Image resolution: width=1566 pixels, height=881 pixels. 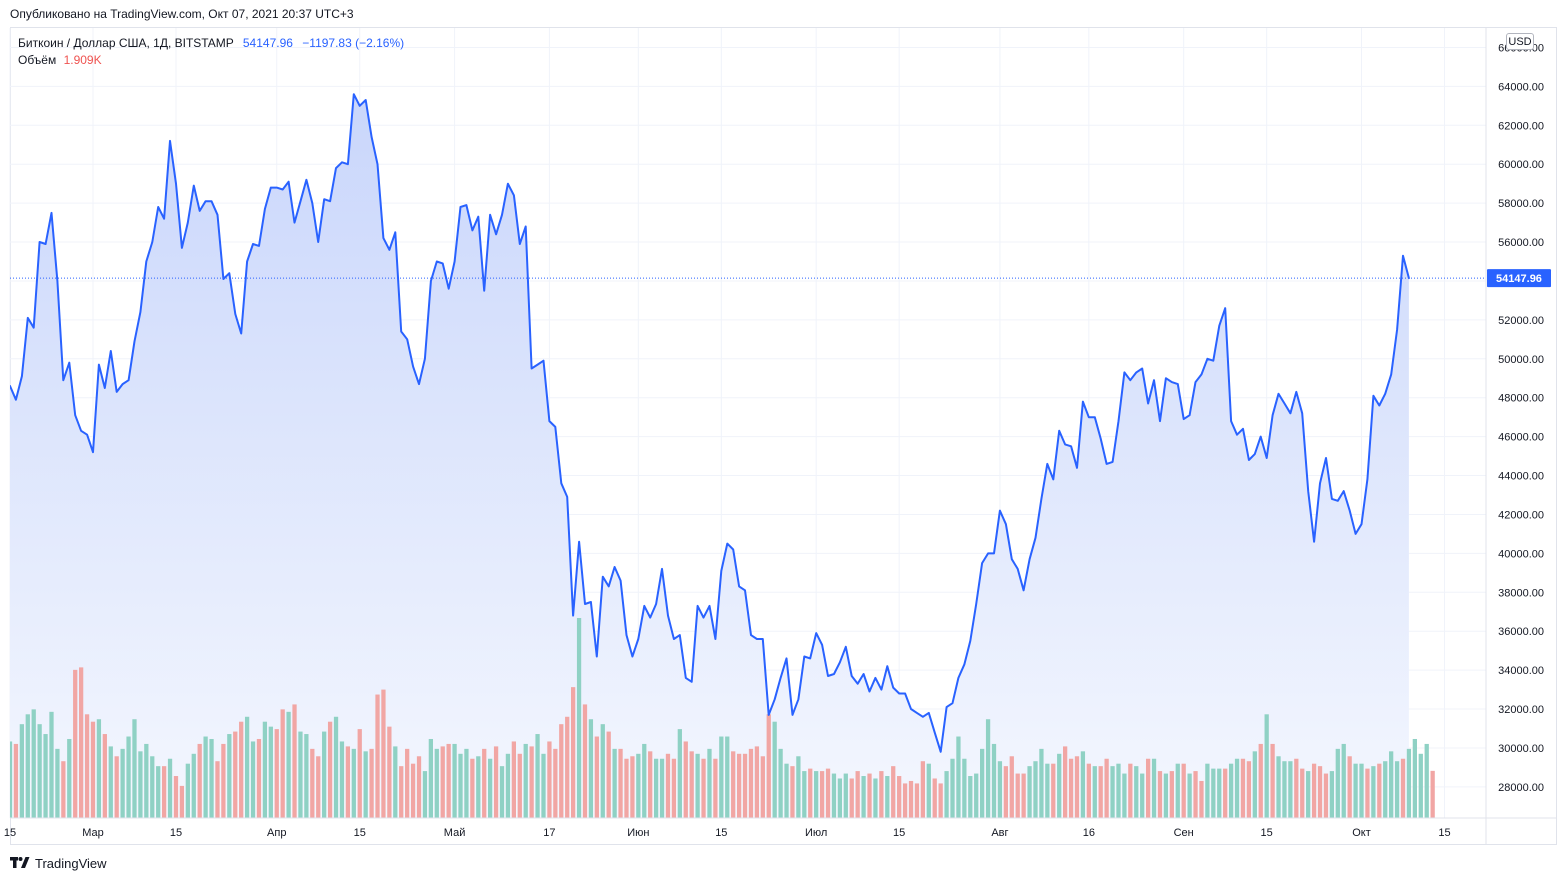 What do you see at coordinates (1521, 632) in the screenshot?
I see `y-tick-label: 36000.00` at bounding box center [1521, 632].